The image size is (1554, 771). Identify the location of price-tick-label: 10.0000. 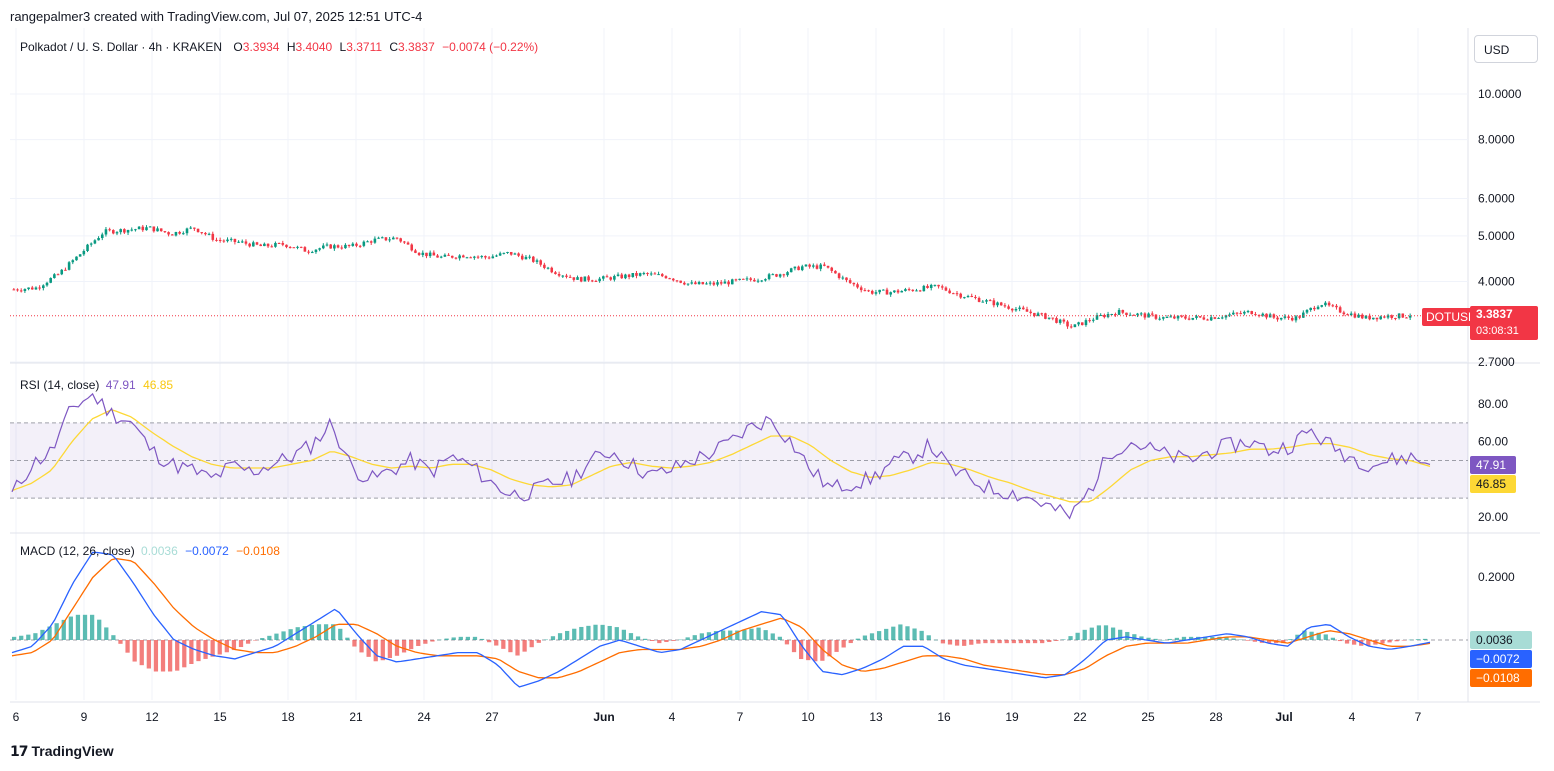
(1500, 94).